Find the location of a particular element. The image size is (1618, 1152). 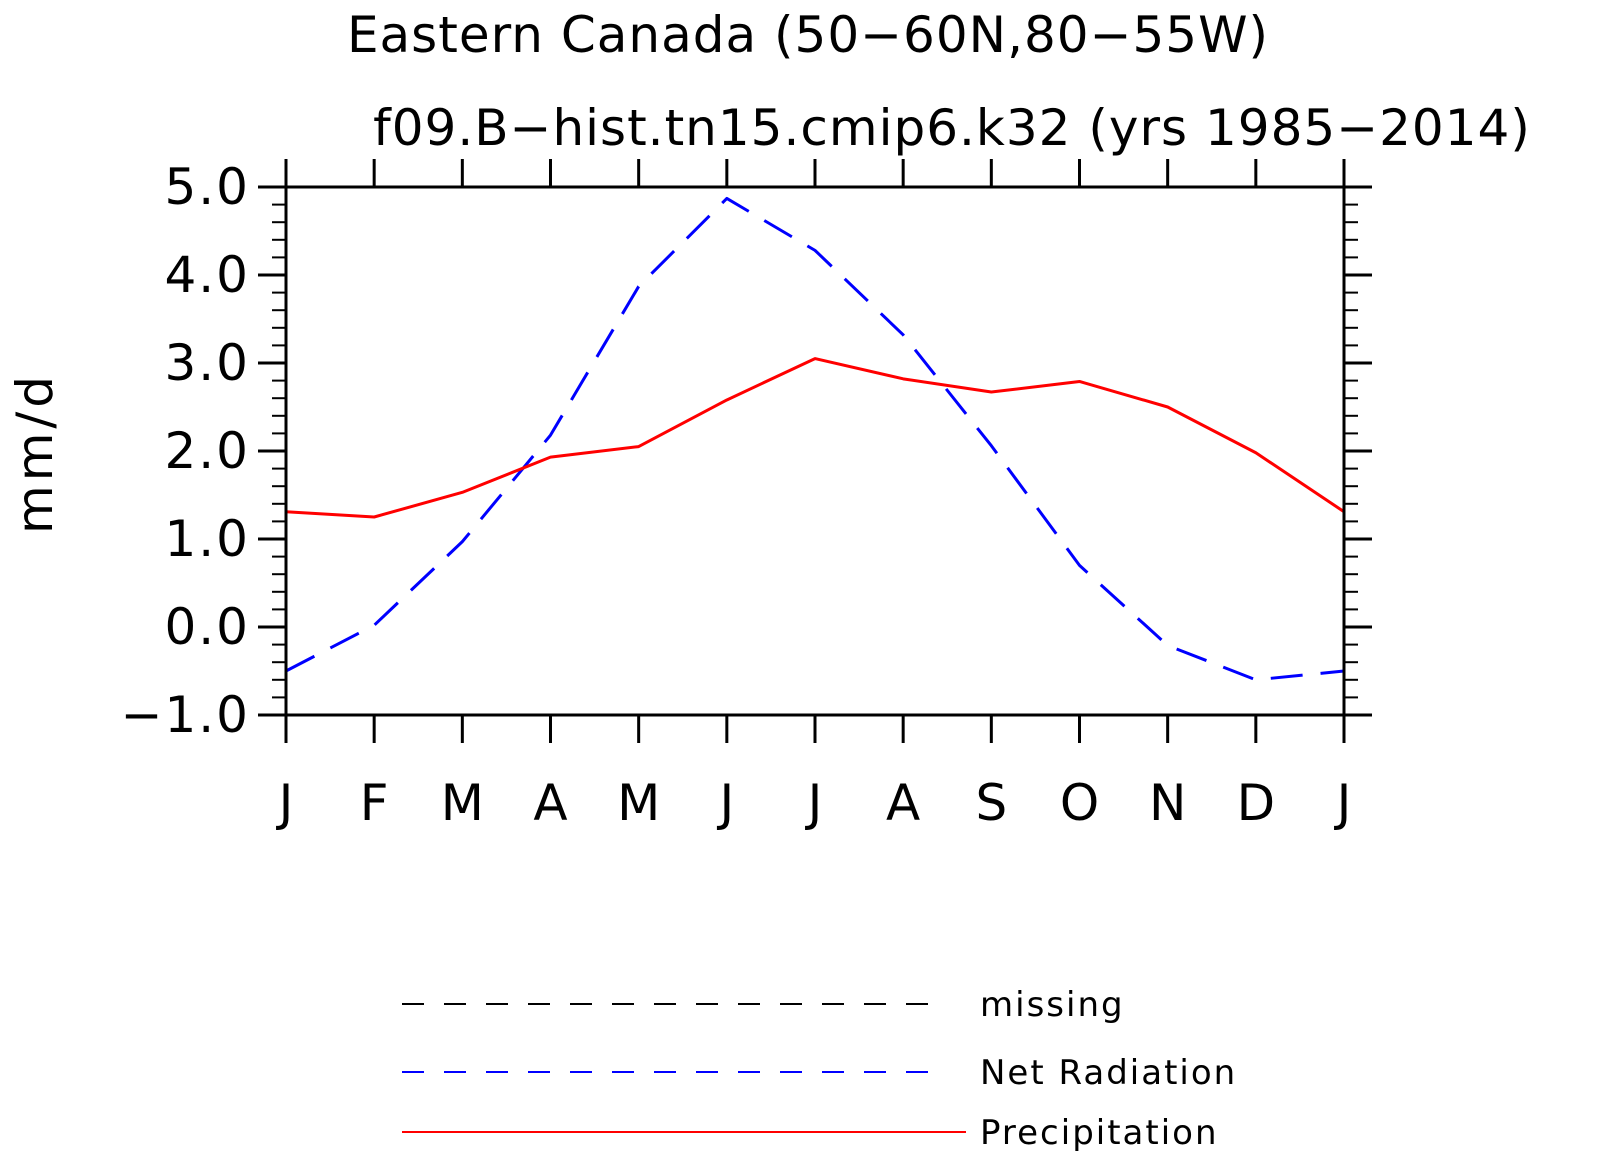

x-tick-label: D is located at coordinates (1256, 803).